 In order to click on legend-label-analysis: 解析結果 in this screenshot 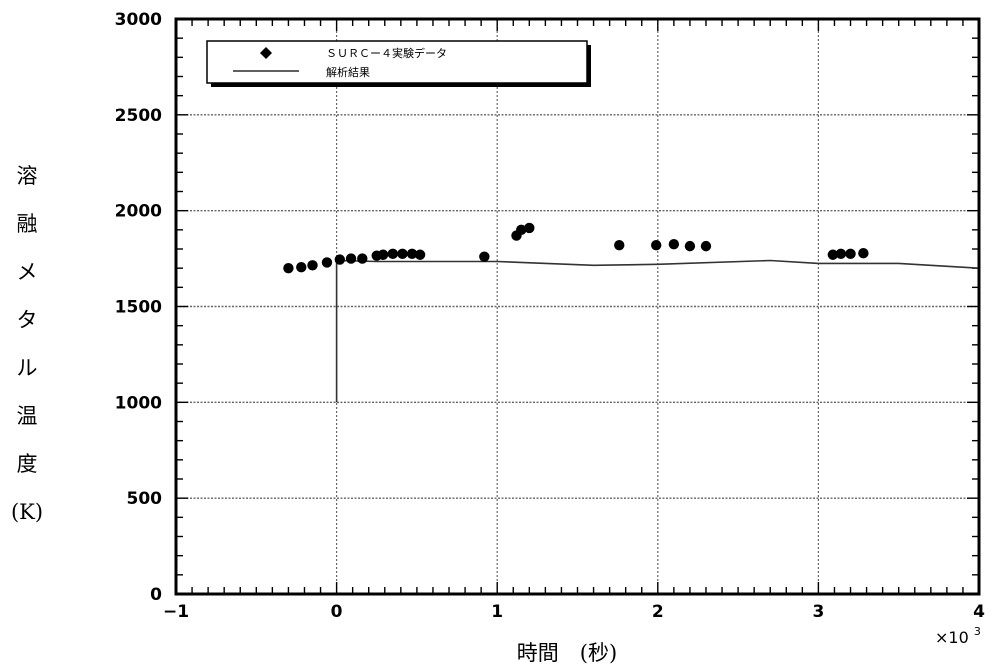, I will do `click(348, 72)`.